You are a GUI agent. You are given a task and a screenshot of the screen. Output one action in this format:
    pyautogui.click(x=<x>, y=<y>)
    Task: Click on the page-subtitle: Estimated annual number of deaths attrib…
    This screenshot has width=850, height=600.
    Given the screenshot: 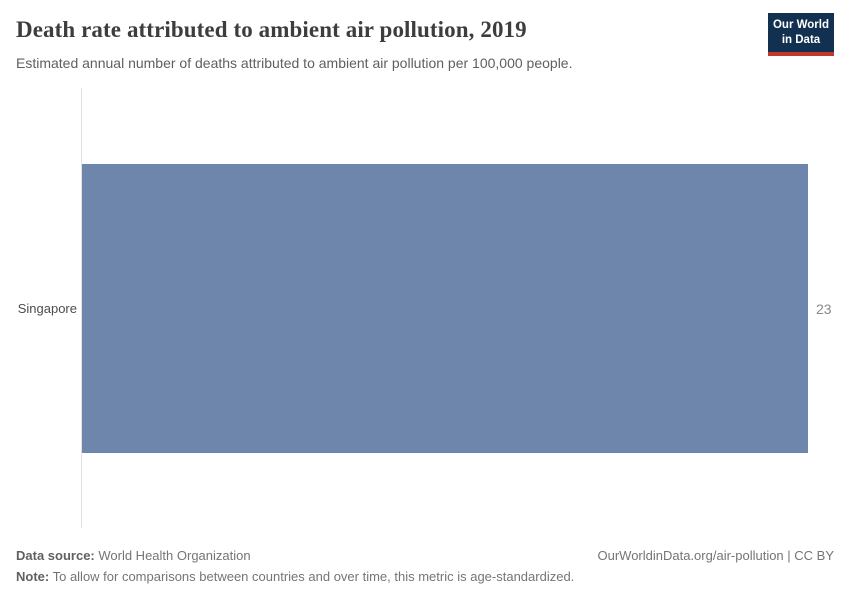 What is the action you would take?
    pyautogui.click(x=294, y=62)
    